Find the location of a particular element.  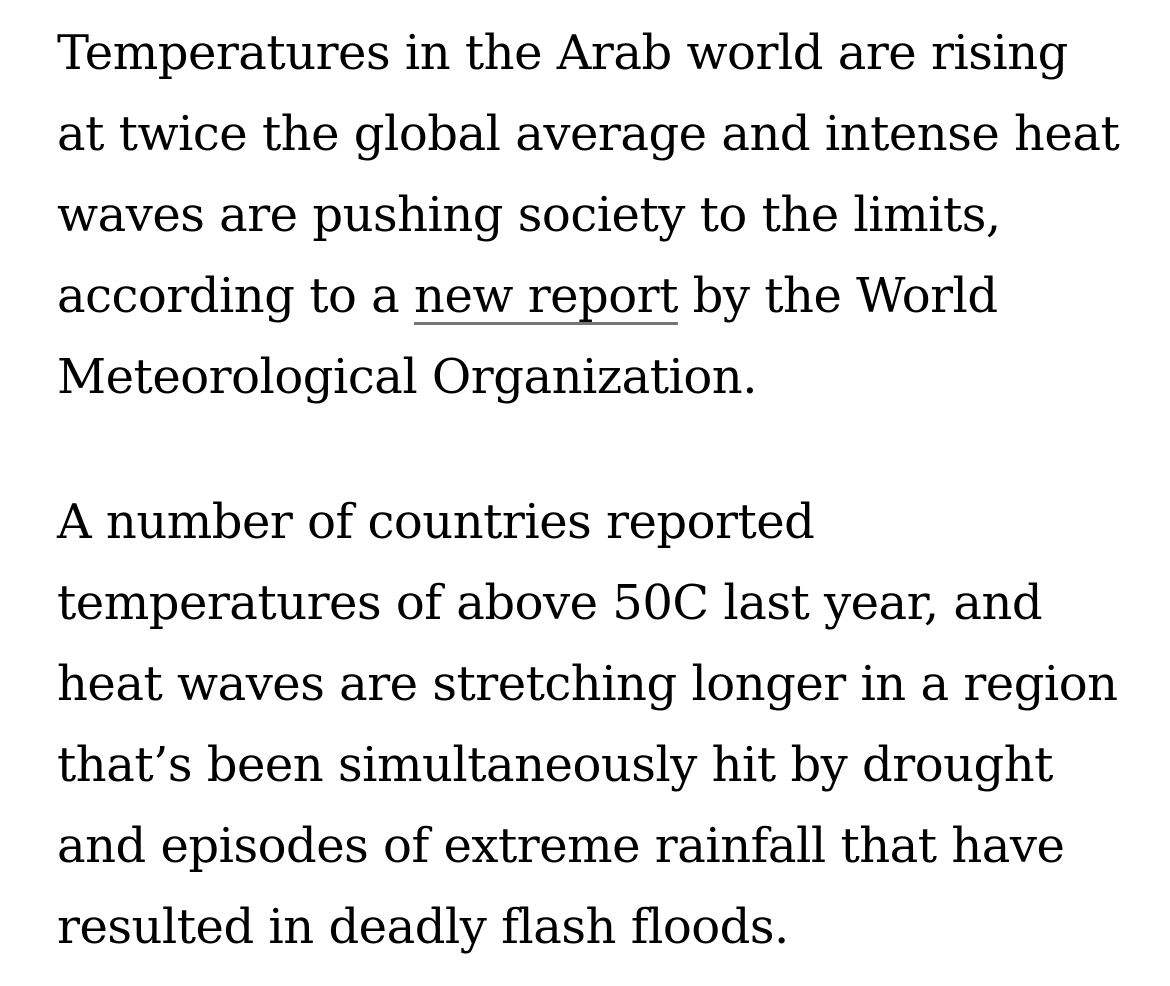

paragraph-1-line-5: Meteorological Organization. is located at coordinates (407, 377).